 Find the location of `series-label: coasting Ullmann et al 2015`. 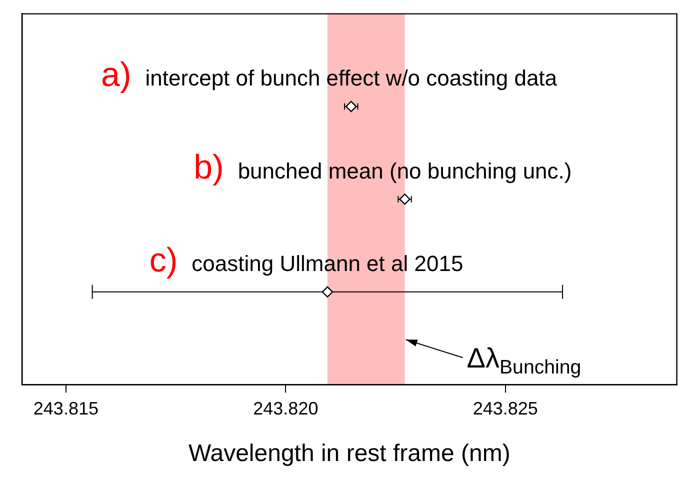

series-label: coasting Ullmann et al 2015 is located at coordinates (328, 263).